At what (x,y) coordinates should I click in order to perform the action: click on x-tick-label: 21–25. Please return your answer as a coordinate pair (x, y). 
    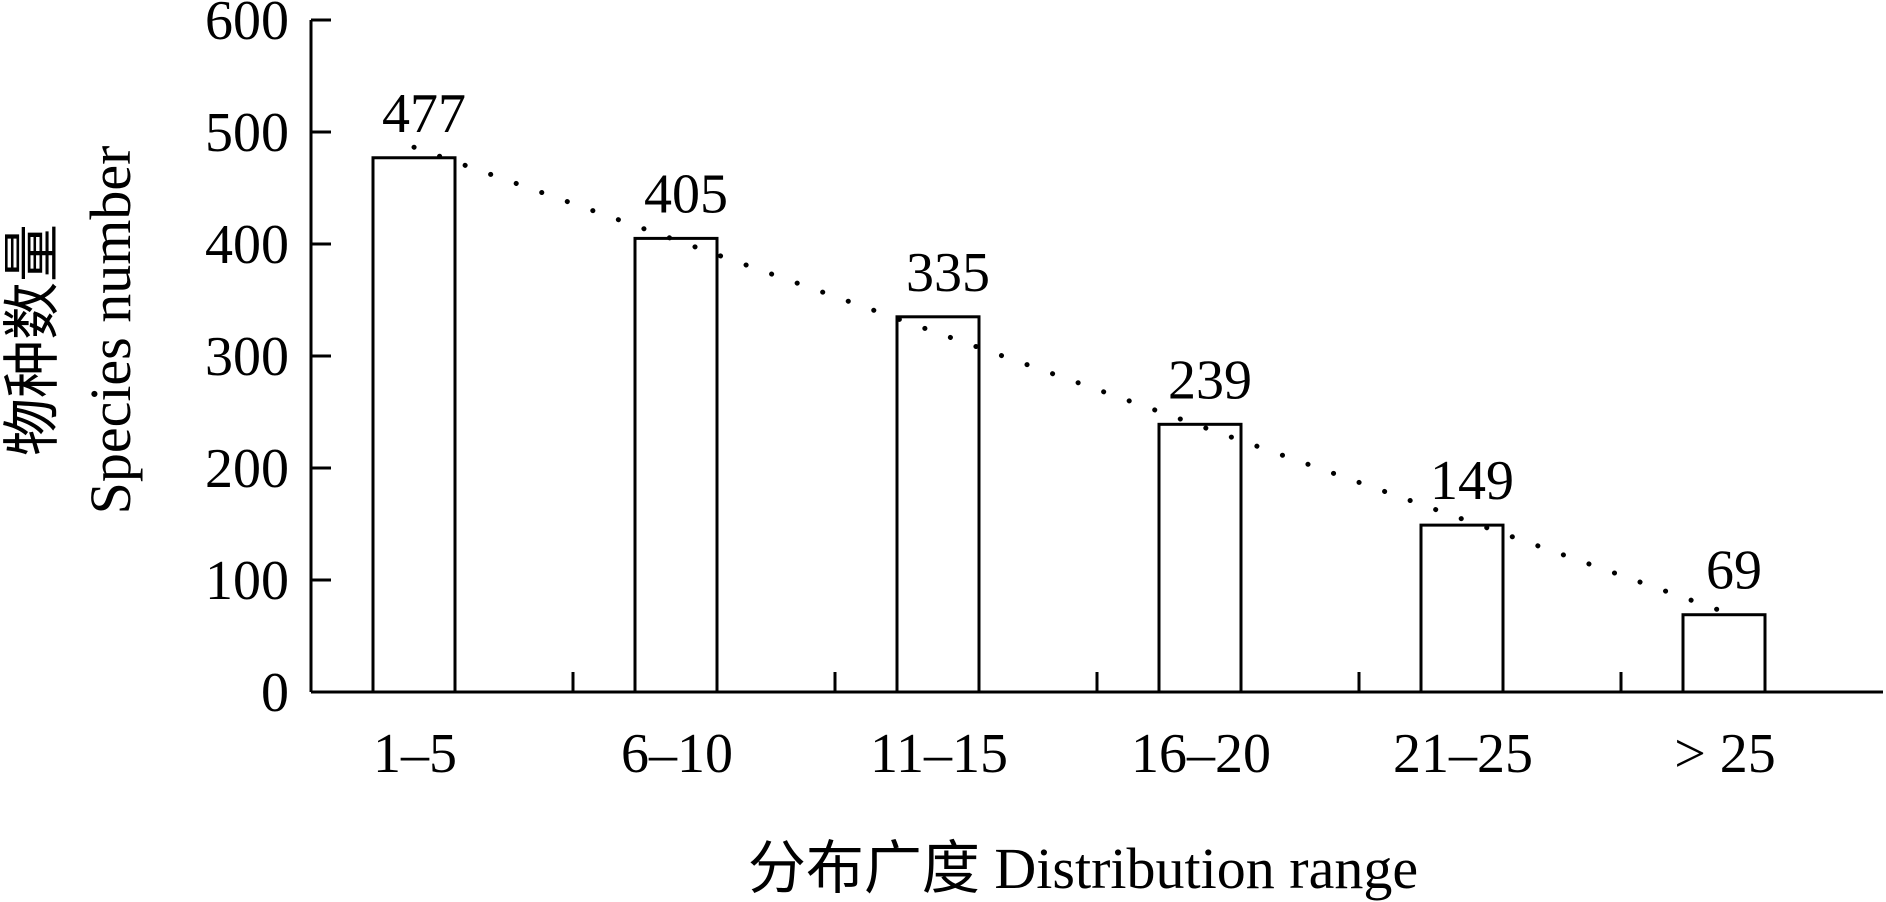
    Looking at the image, I should click on (1463, 754).